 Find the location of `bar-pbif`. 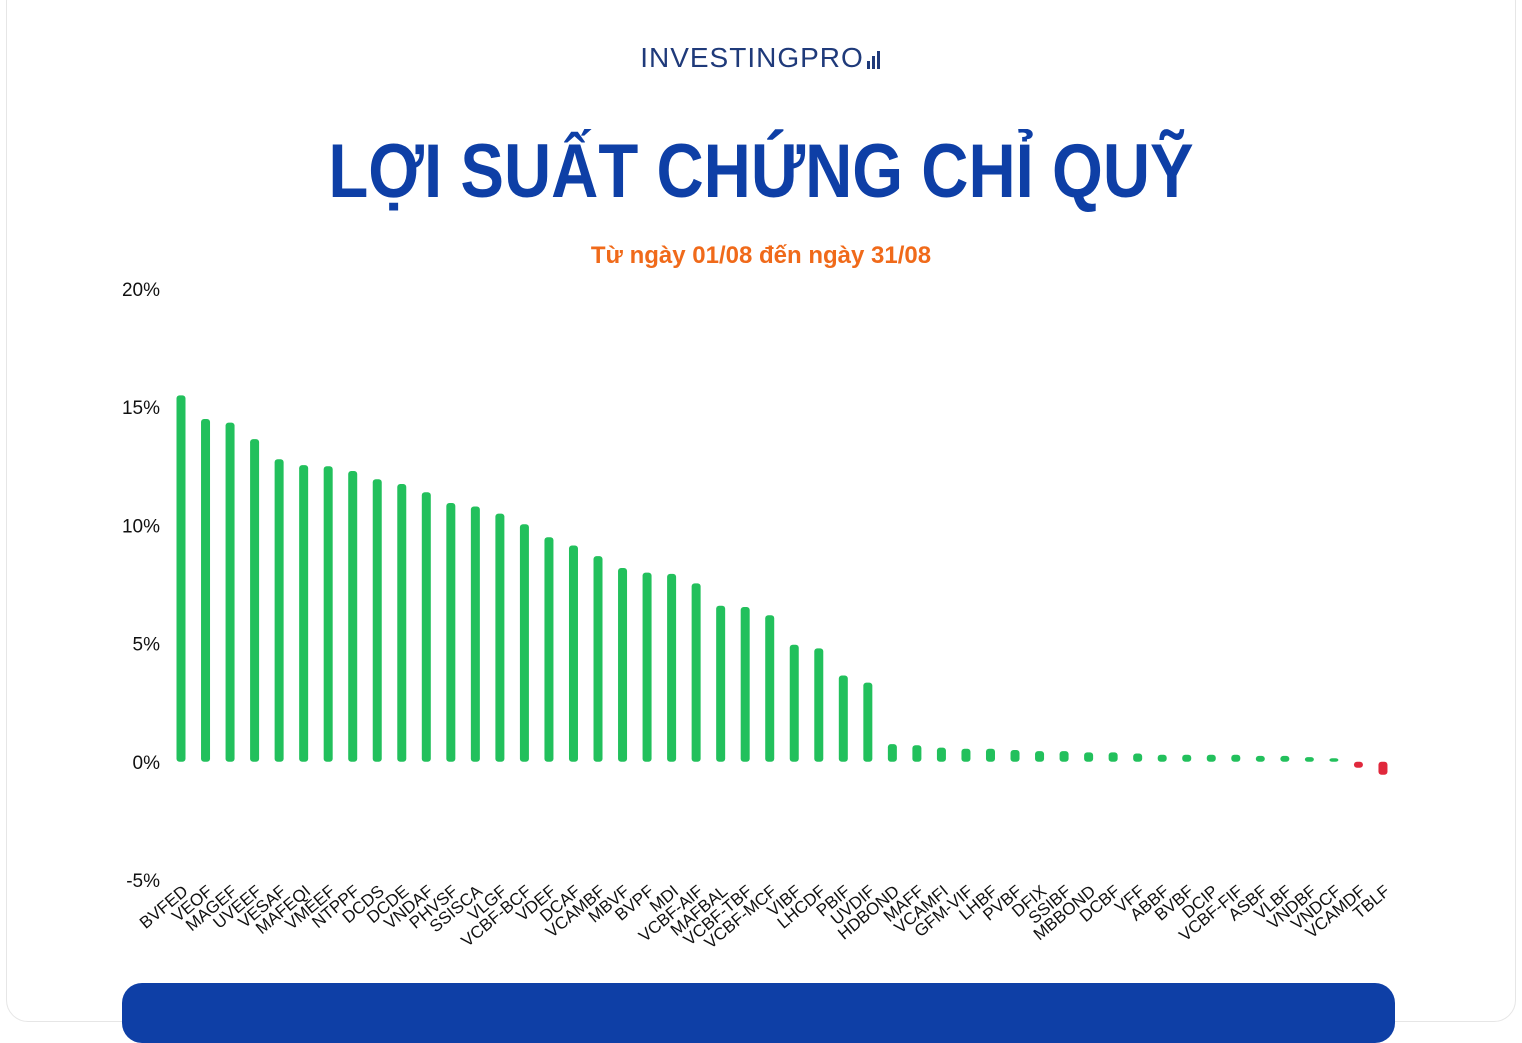

bar-pbif is located at coordinates (843, 718).